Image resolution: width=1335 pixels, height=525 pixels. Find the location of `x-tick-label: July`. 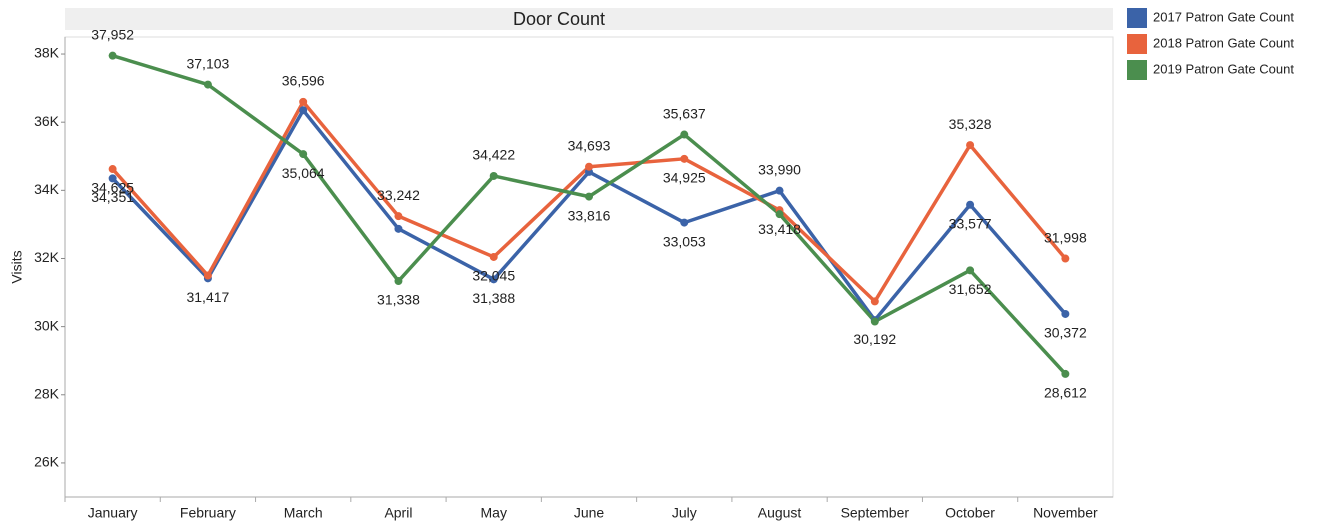

x-tick-label: July is located at coordinates (684, 513).